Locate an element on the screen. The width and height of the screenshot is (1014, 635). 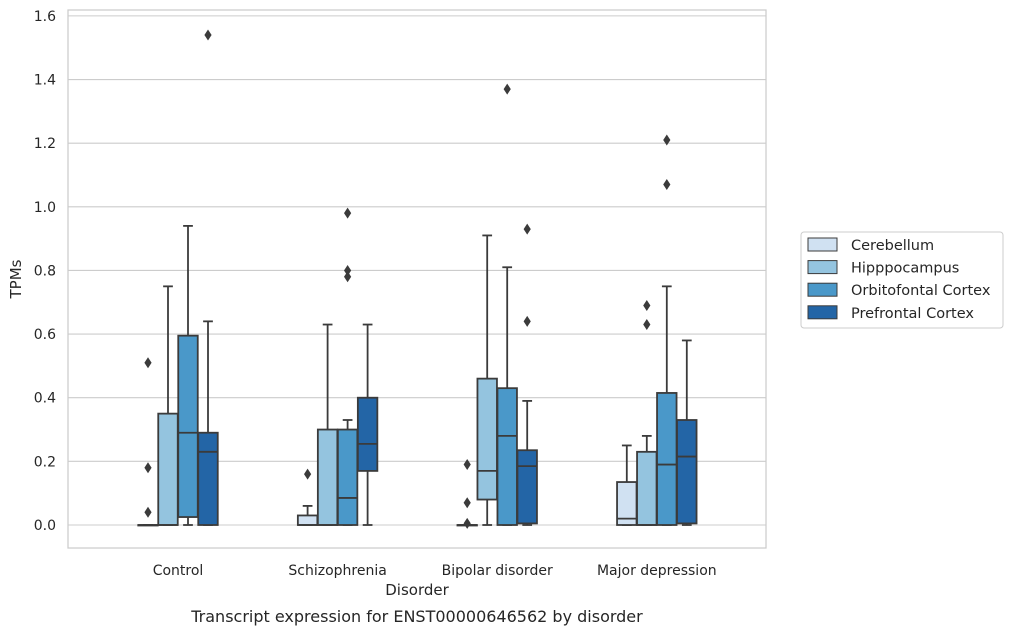
y-tick-label: 0.4 is located at coordinates (45, 399).